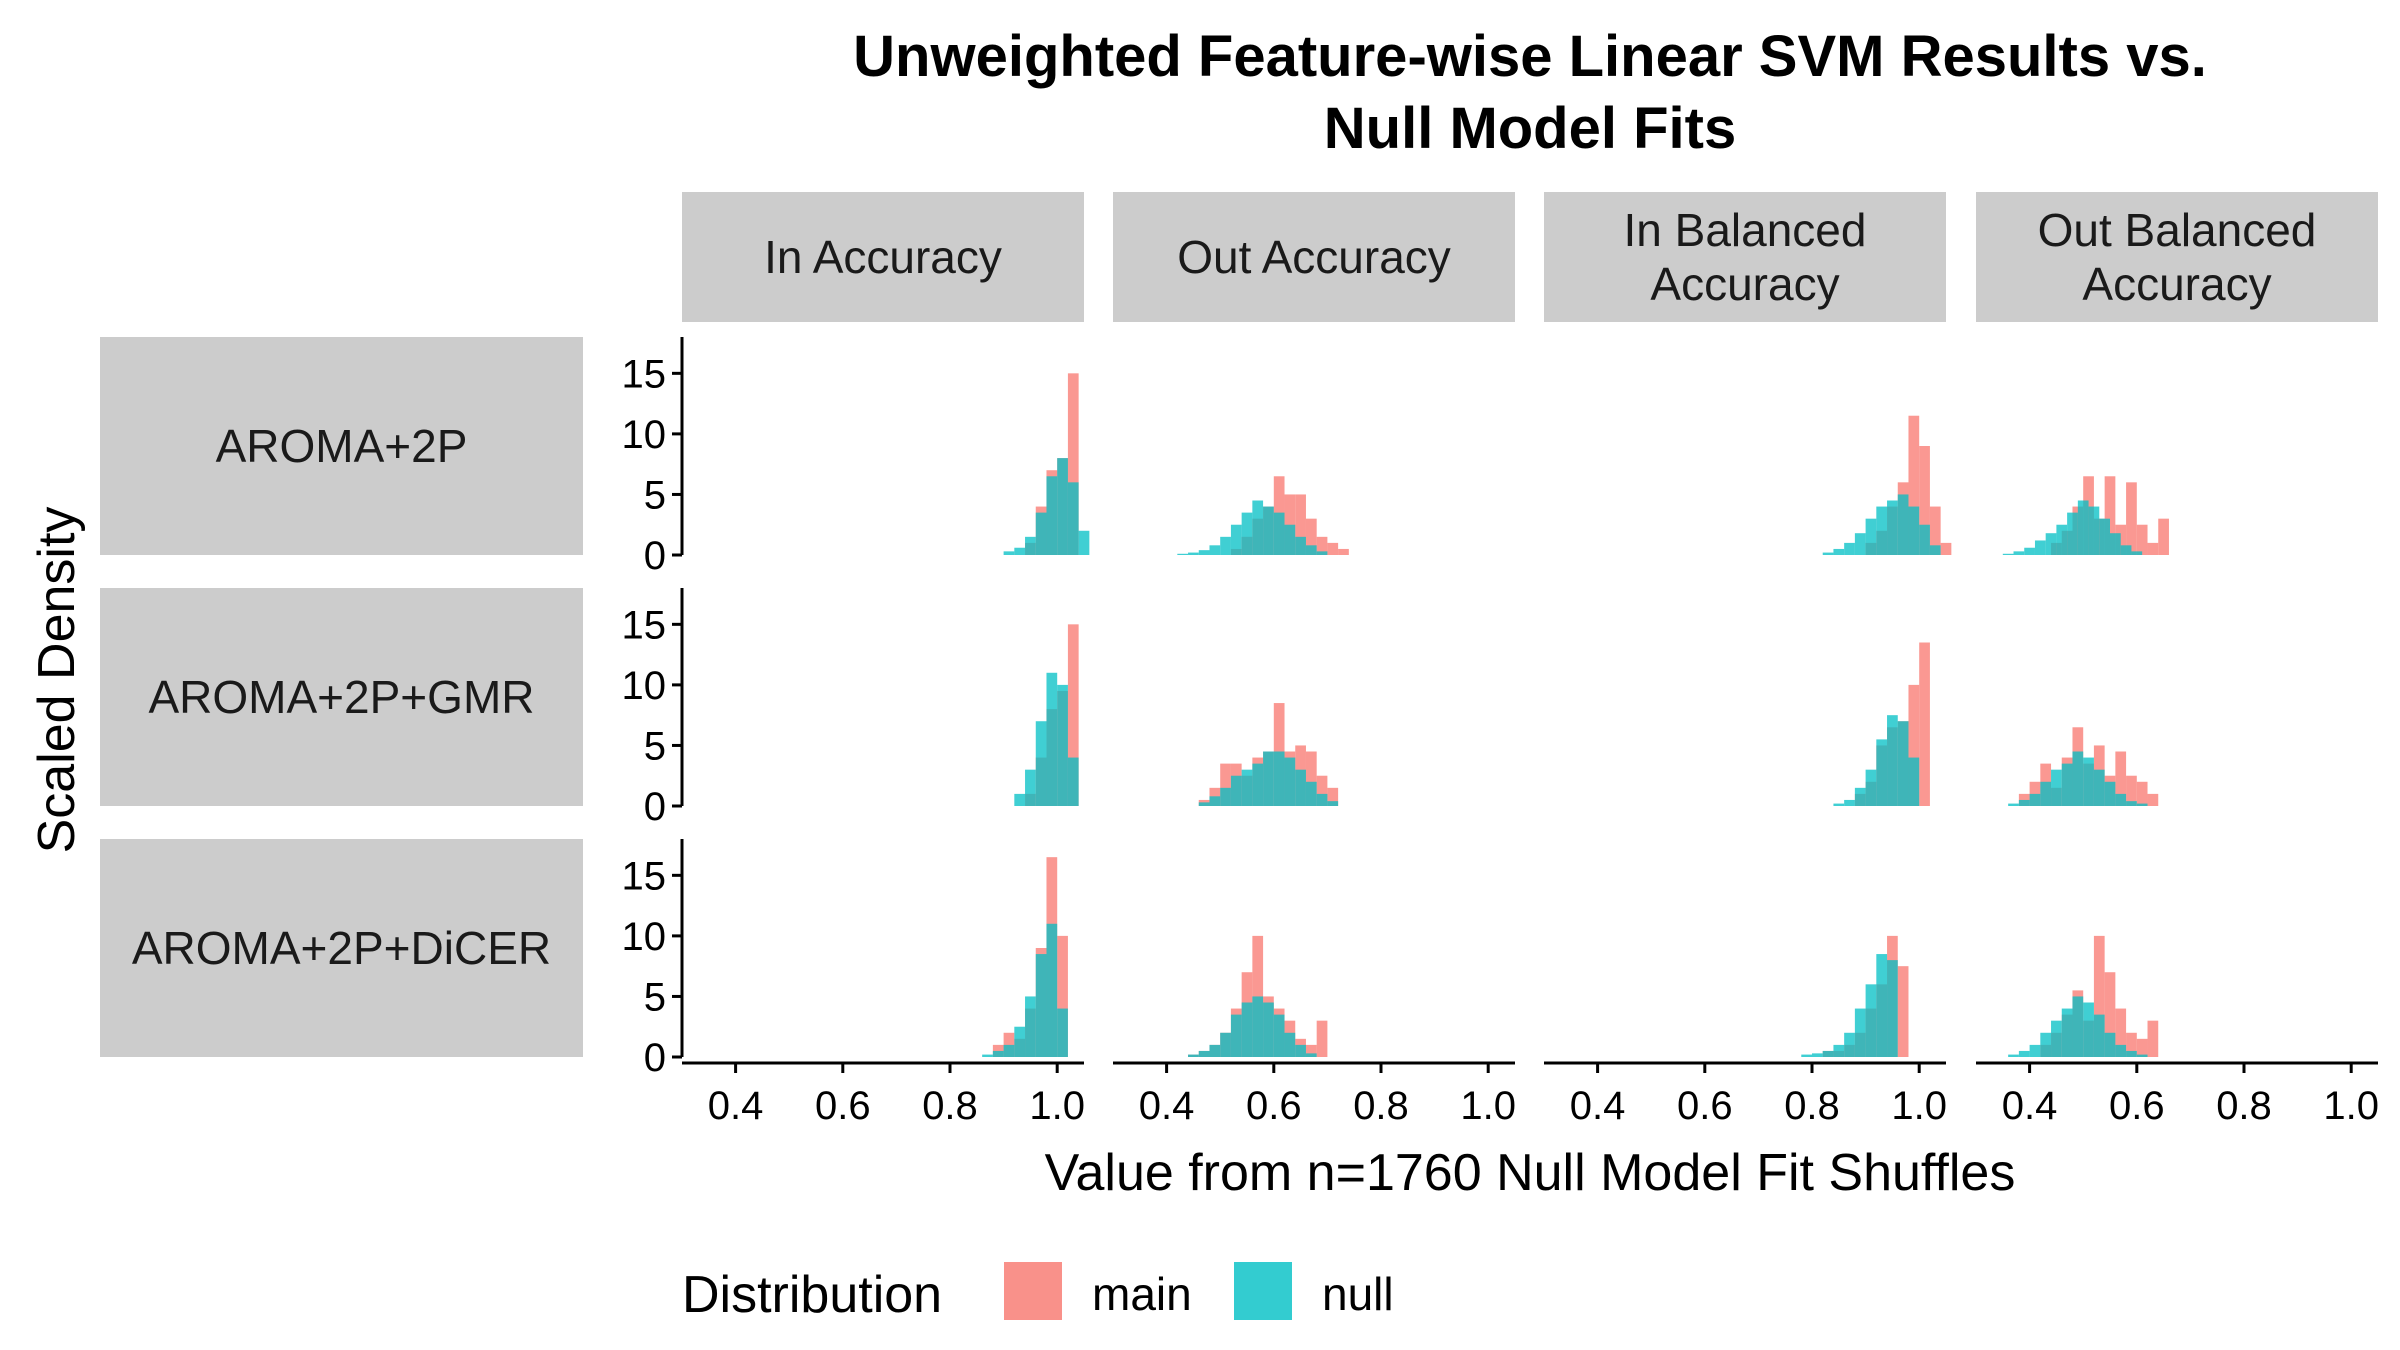 The image size is (2400, 1350). I want to click on column-strip-label: In Accuracy, so click(883, 257).